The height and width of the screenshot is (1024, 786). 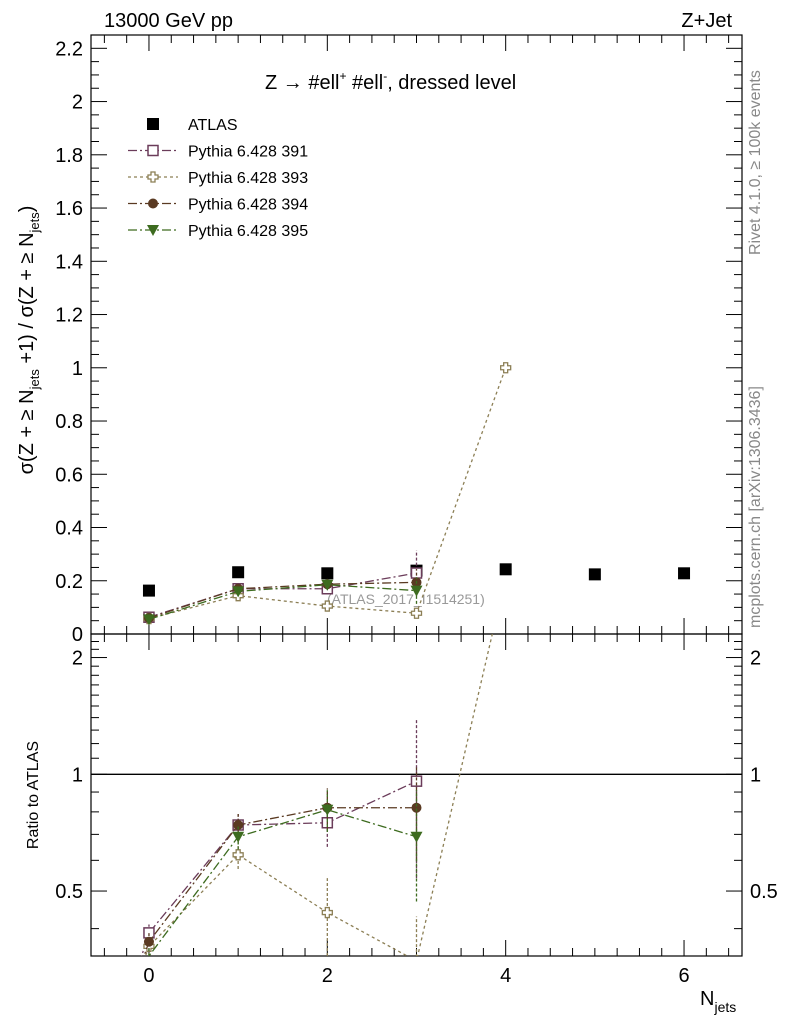 What do you see at coordinates (764, 892) in the screenshot?
I see `ratio-y-tick-label-right: 0.5` at bounding box center [764, 892].